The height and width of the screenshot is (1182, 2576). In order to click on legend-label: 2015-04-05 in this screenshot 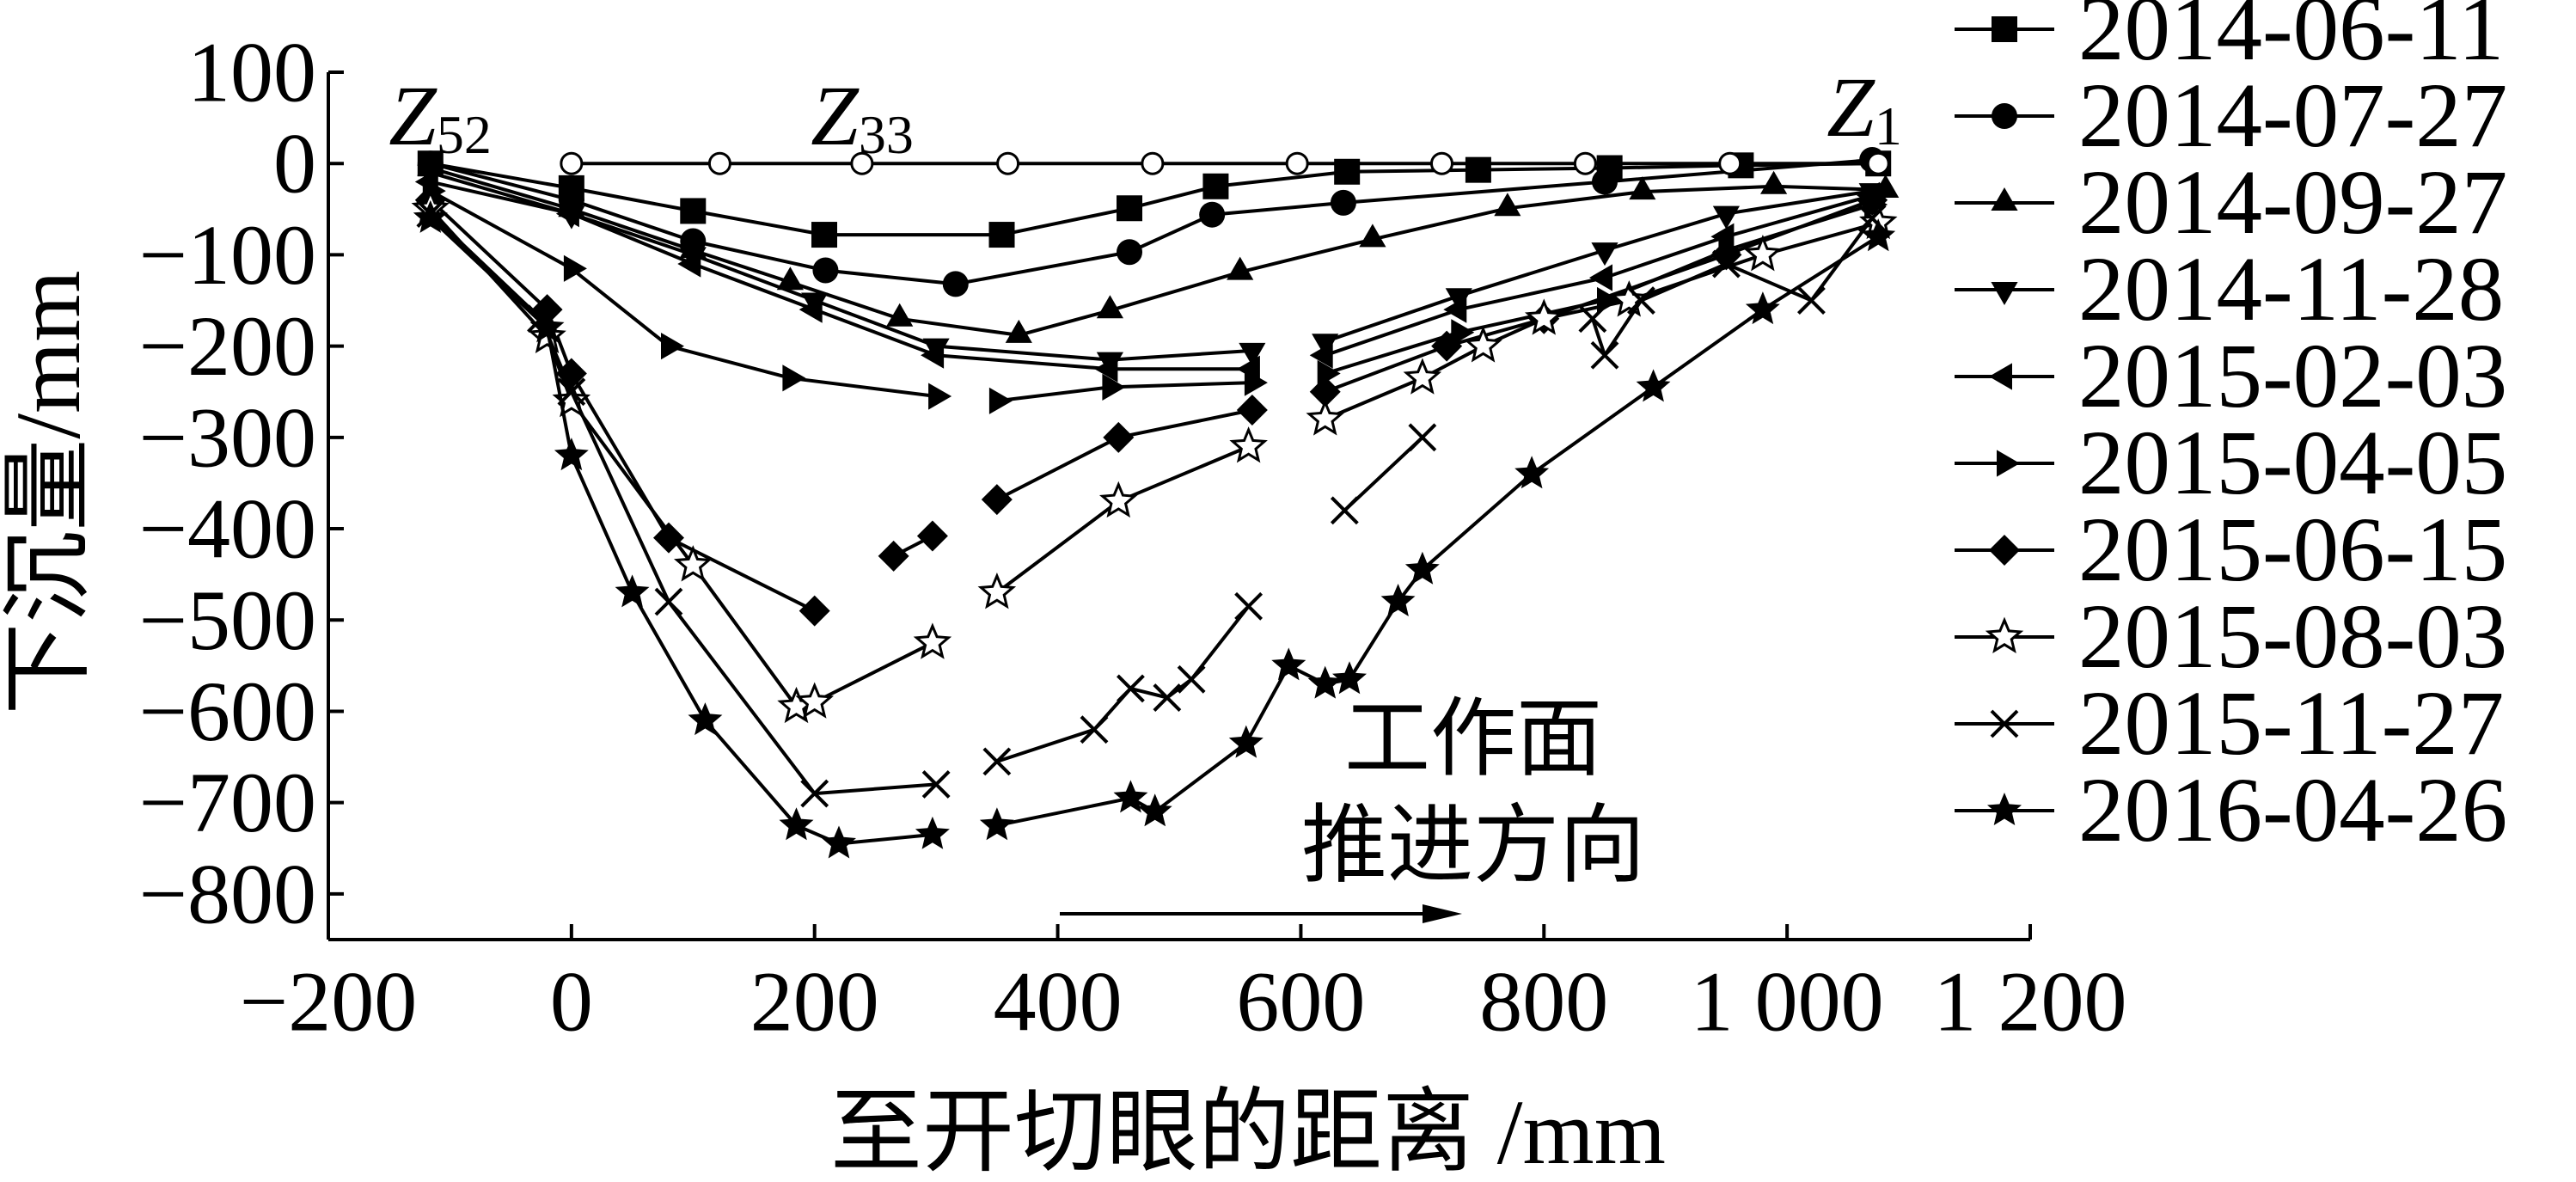, I will do `click(2292, 463)`.